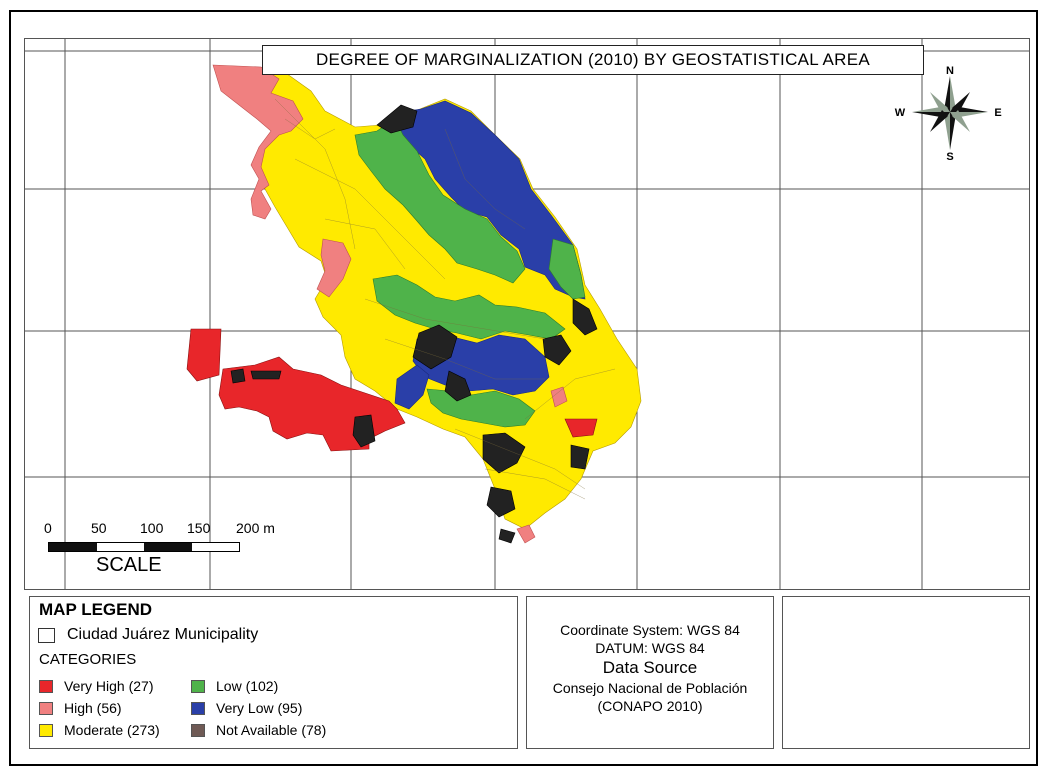  I want to click on region-very-high, so click(204, 355).